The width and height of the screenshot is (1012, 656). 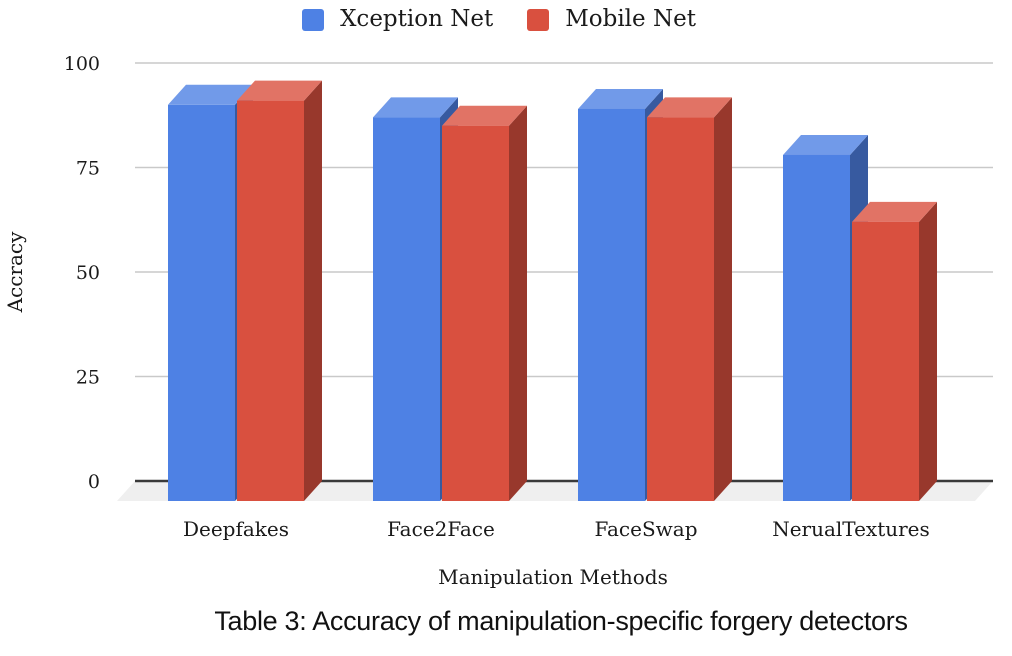 What do you see at coordinates (82, 64) in the screenshot?
I see `y-tick-label: 100` at bounding box center [82, 64].